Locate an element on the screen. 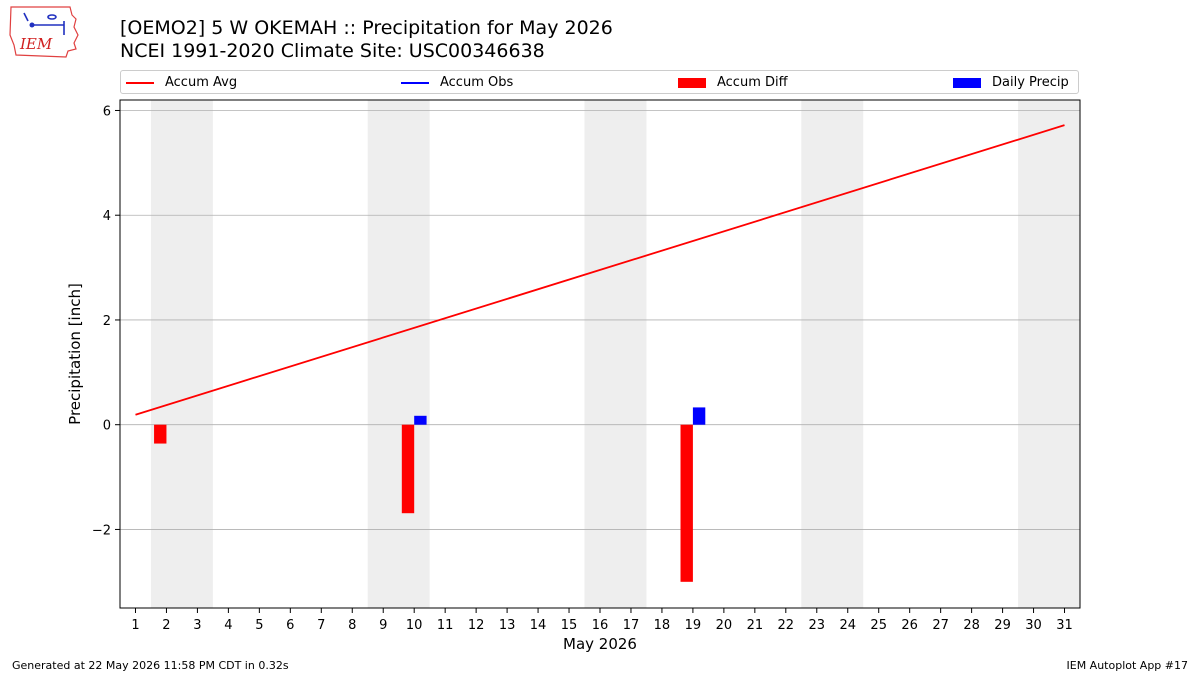  x-tick-label: 16 is located at coordinates (600, 625).